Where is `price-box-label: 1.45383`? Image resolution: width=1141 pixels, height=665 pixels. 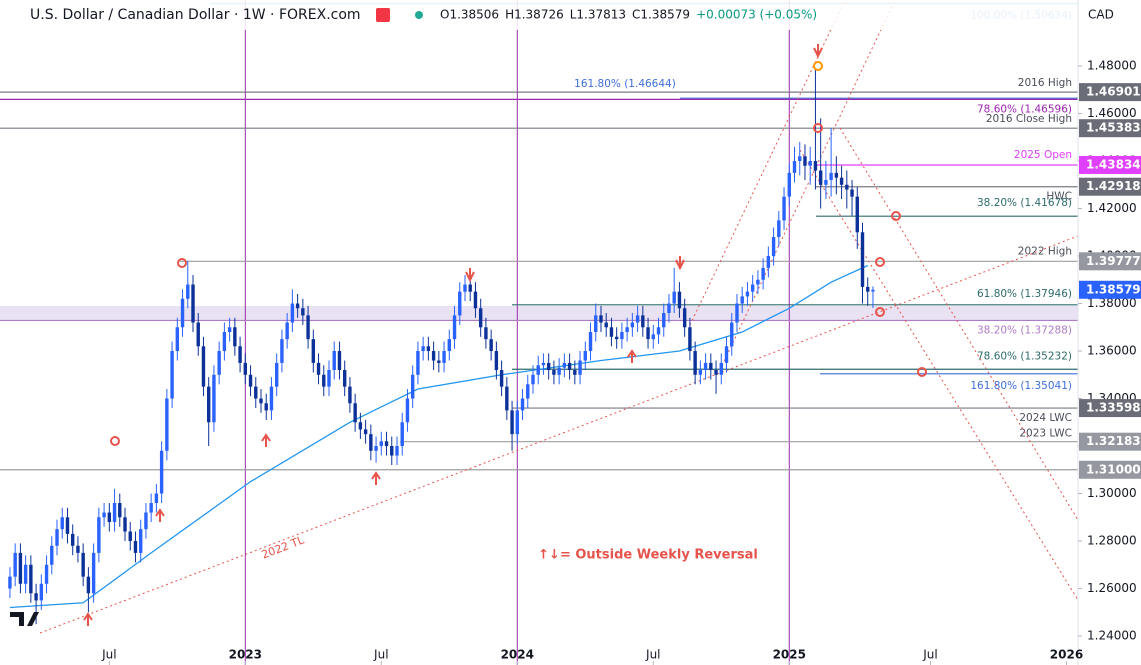 price-box-label: 1.45383 is located at coordinates (1113, 128).